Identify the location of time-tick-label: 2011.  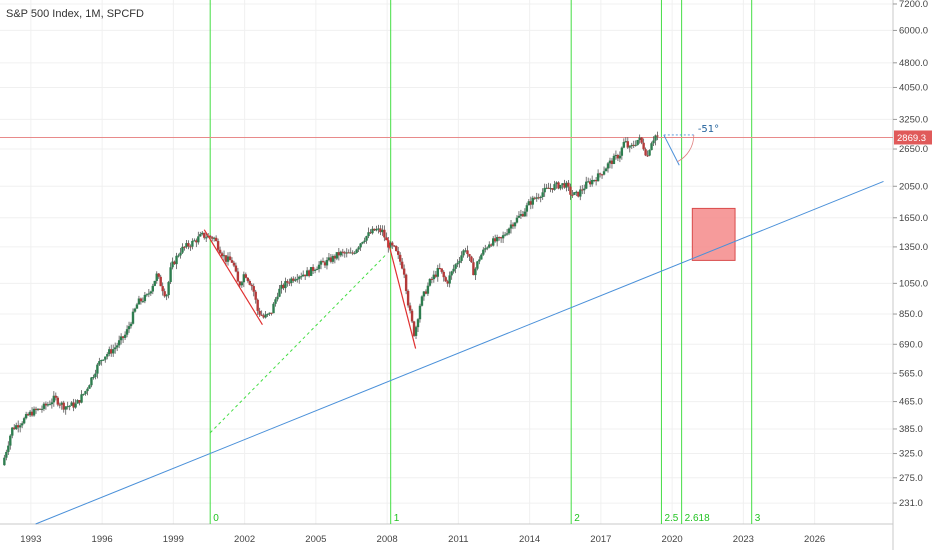
(458, 539).